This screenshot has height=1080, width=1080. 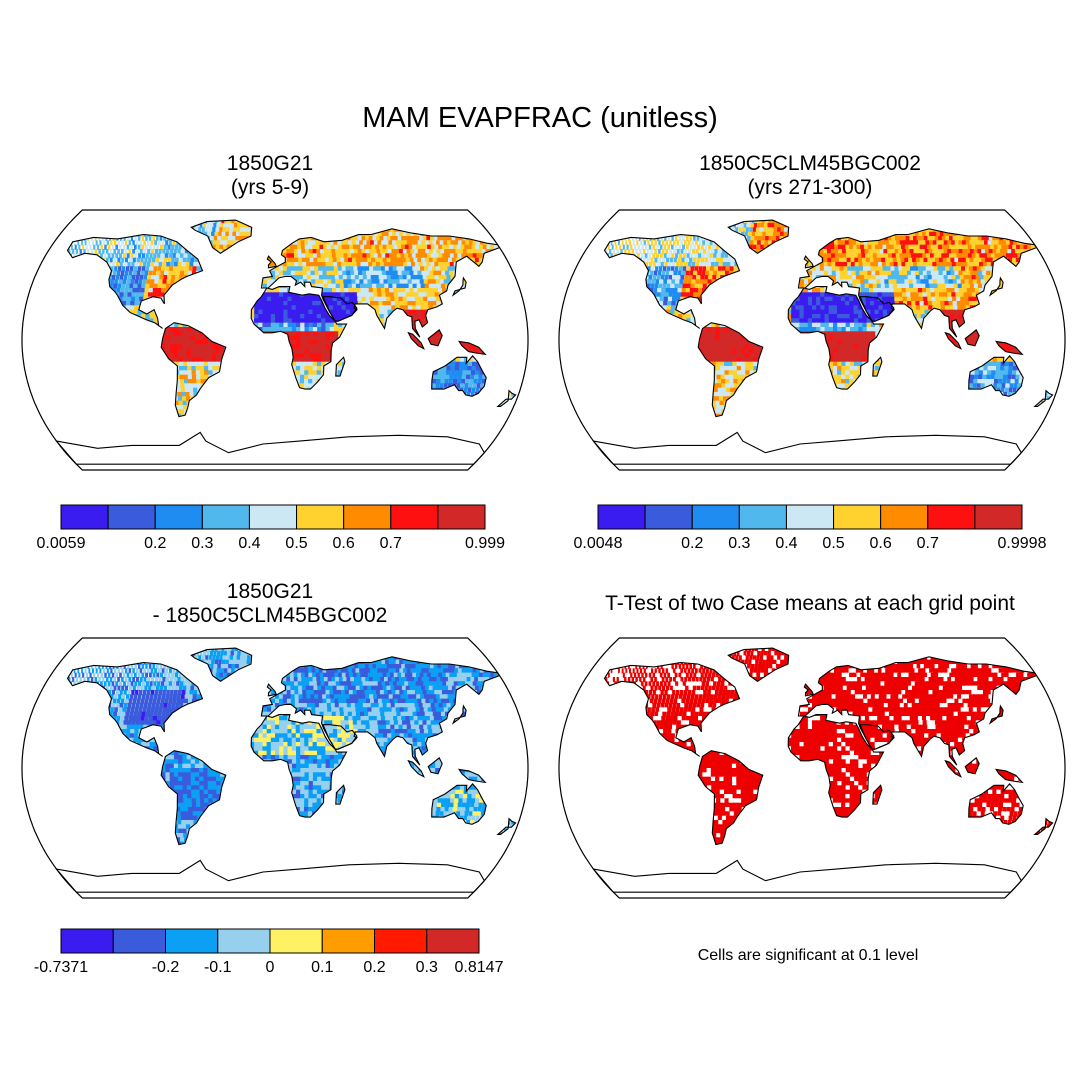 I want to click on colorbar-tick-label: 0.3, so click(x=202, y=544).